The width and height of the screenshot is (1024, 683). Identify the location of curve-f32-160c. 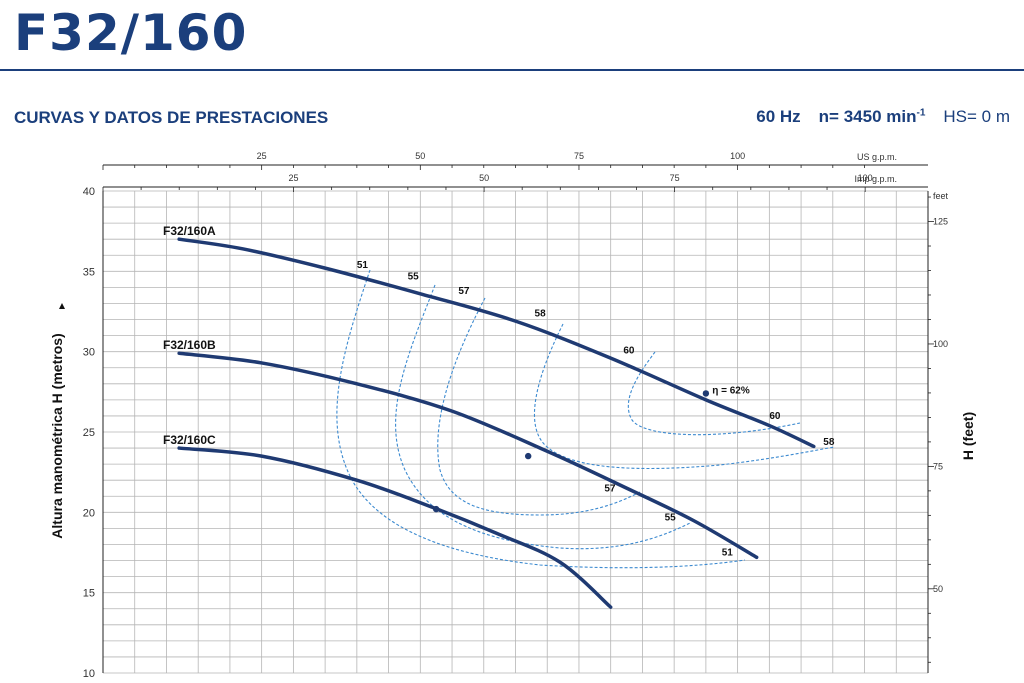
(395, 527).